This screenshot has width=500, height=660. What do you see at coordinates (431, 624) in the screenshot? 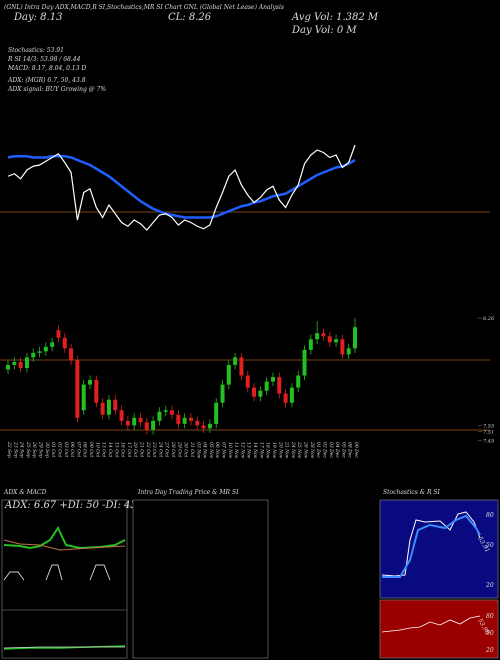
I see `rsi-line` at bounding box center [431, 624].